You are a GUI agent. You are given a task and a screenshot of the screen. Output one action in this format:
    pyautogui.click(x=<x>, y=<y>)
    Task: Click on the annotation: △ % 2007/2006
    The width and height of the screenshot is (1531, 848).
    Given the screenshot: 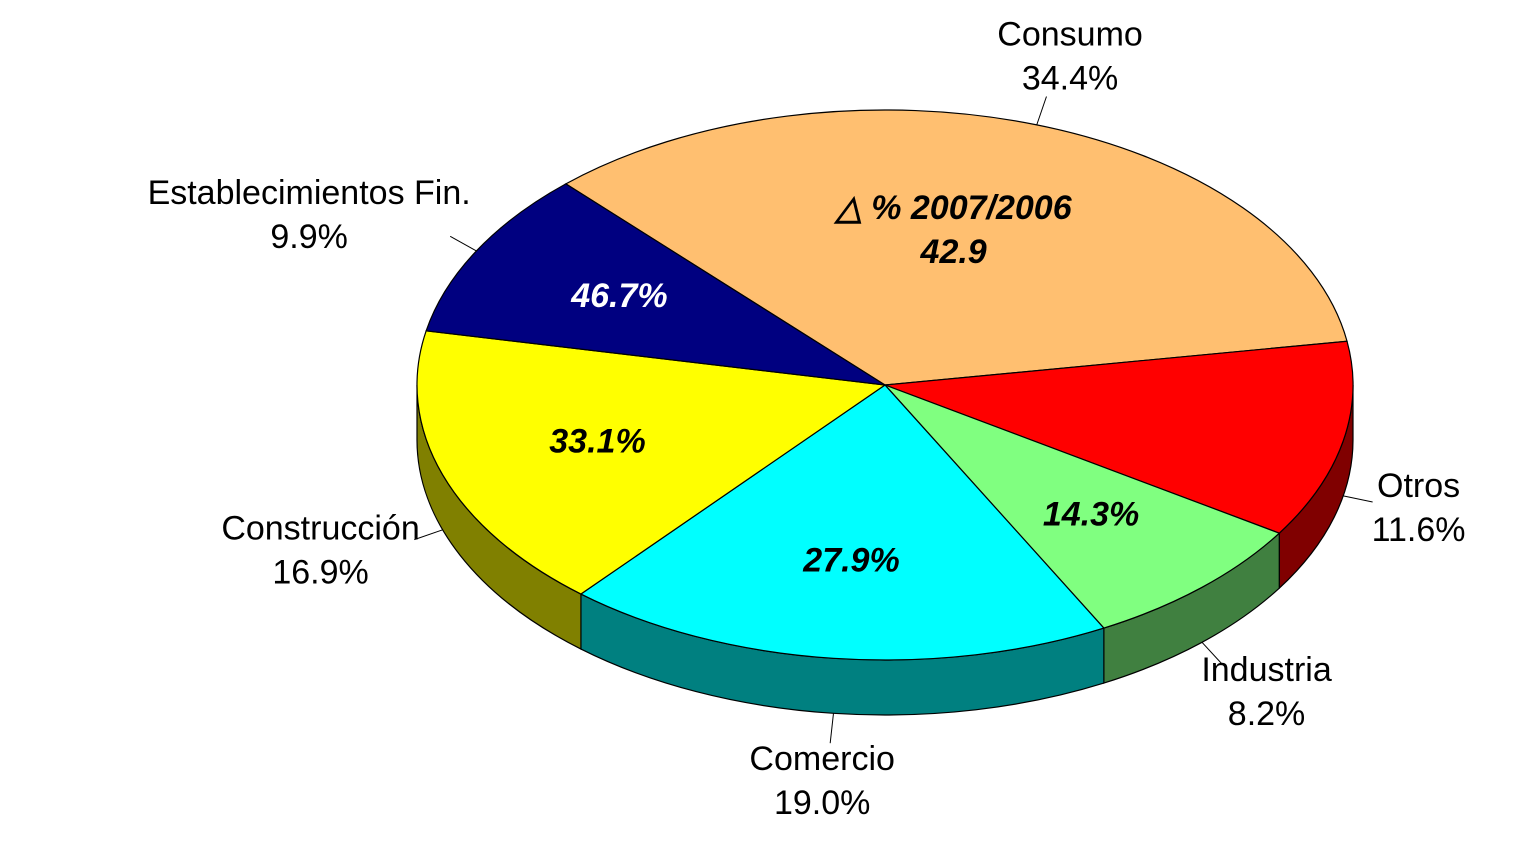 What is the action you would take?
    pyautogui.click(x=953, y=208)
    